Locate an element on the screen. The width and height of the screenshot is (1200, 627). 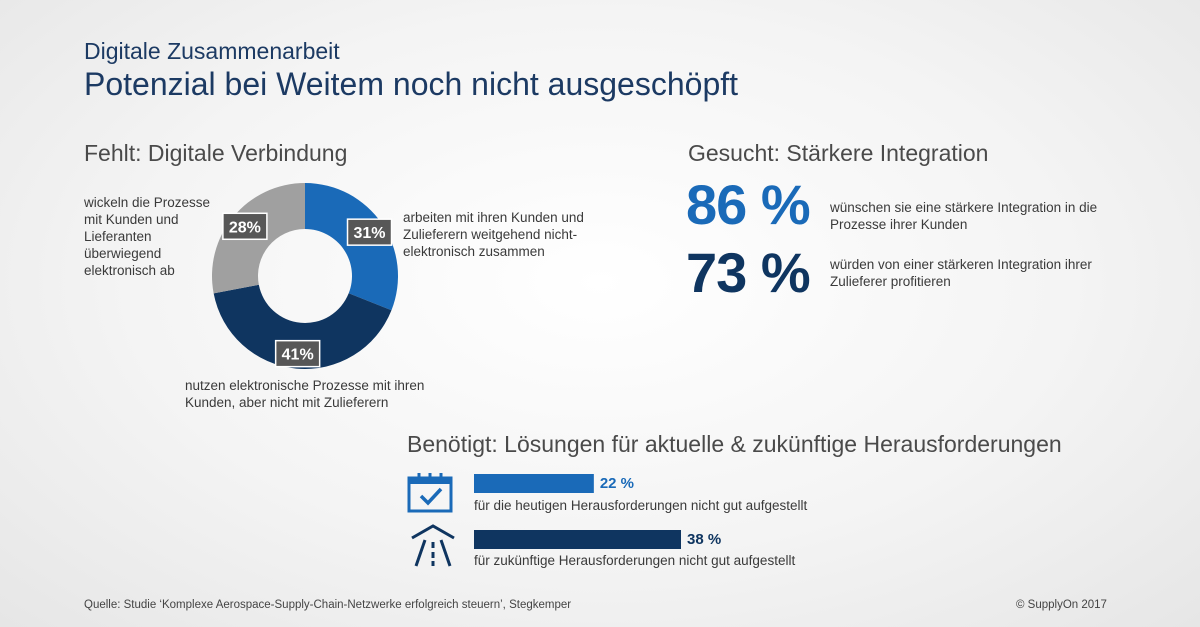
bar-future-challenges is located at coordinates (577, 539).